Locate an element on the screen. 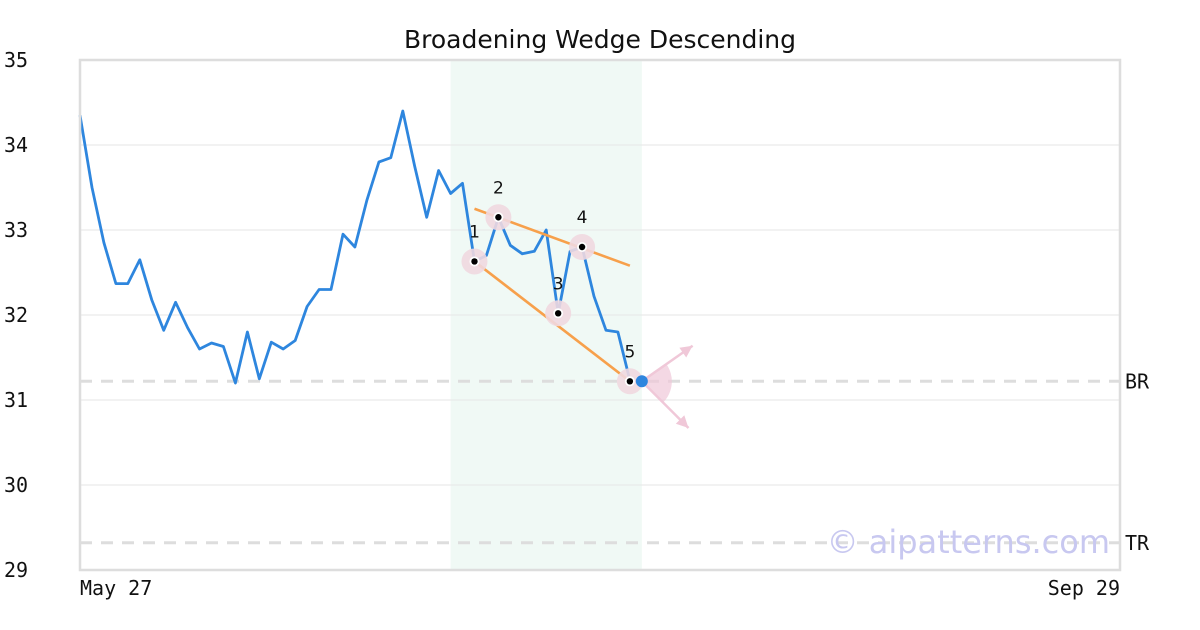 The height and width of the screenshot is (630, 1200). x-tick-label: Sep 29 is located at coordinates (1084, 588).